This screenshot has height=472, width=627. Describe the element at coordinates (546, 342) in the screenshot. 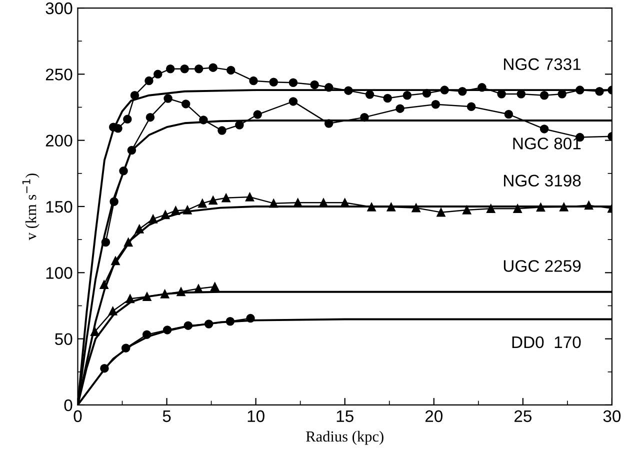

I see `legend-label: DD0 170` at that location.